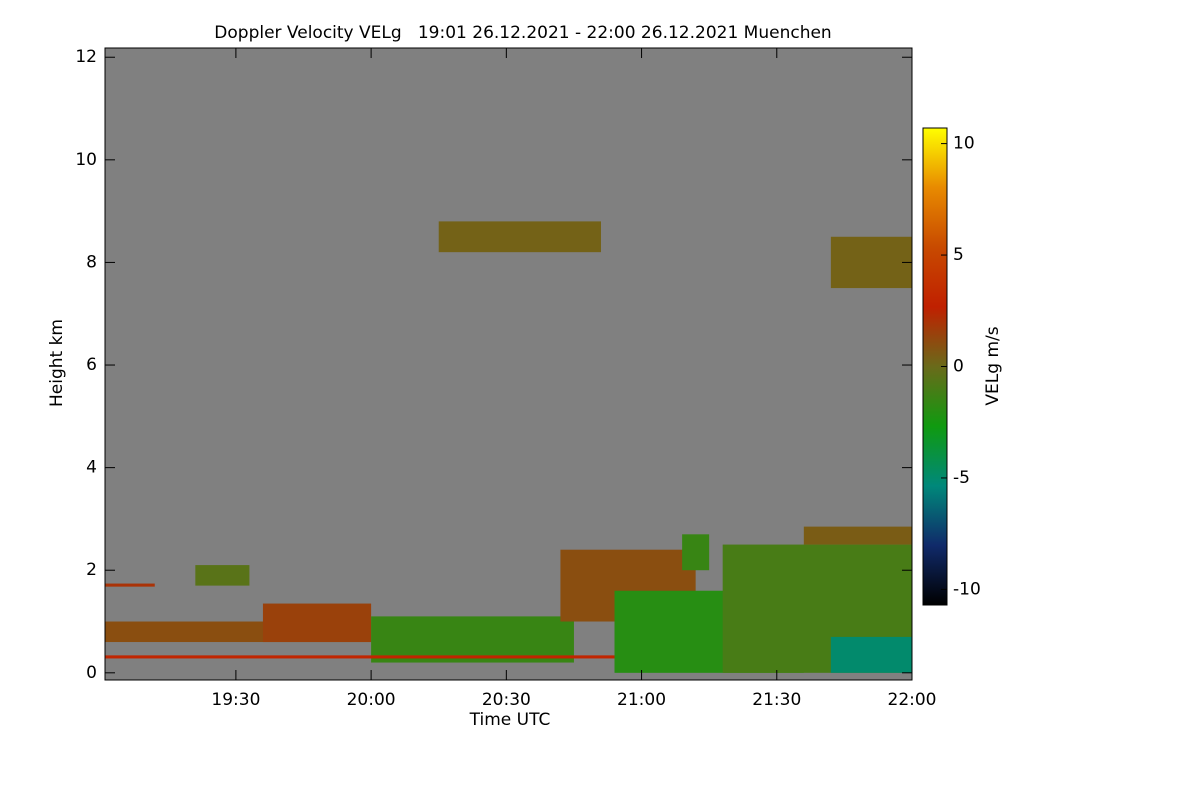 This screenshot has height=804, width=1200. Describe the element at coordinates (91, 262) in the screenshot. I see `y-tick-label: 8` at that location.